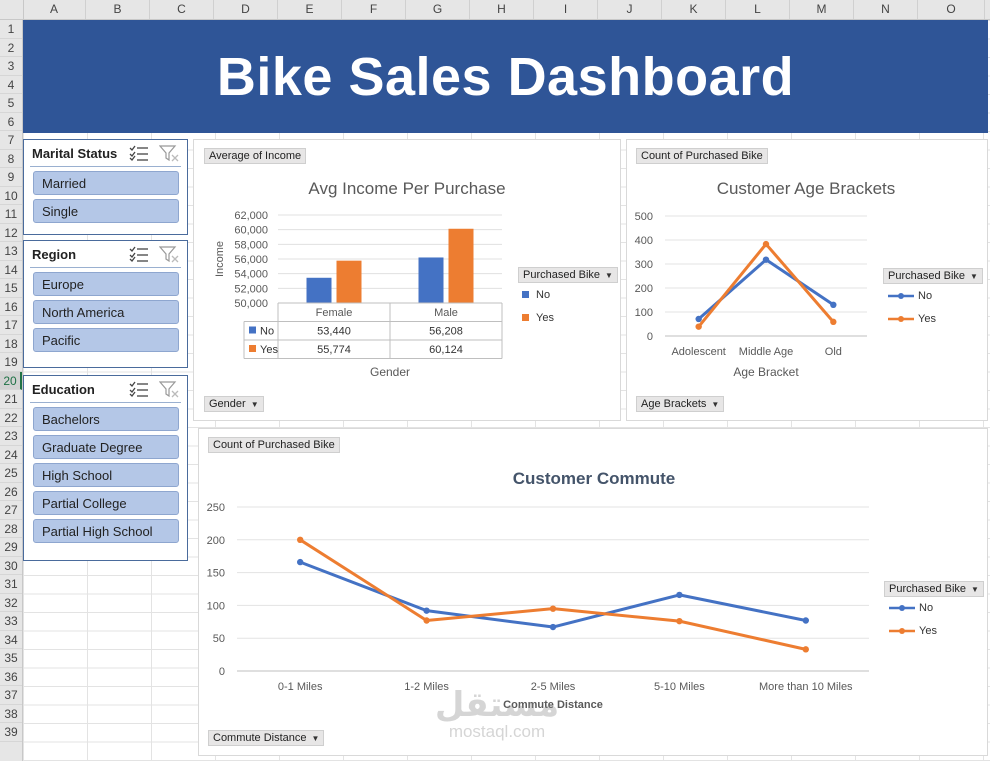 The height and width of the screenshot is (761, 990). What do you see at coordinates (11, 380) in the screenshot?
I see `row-header-20: 20` at bounding box center [11, 380].